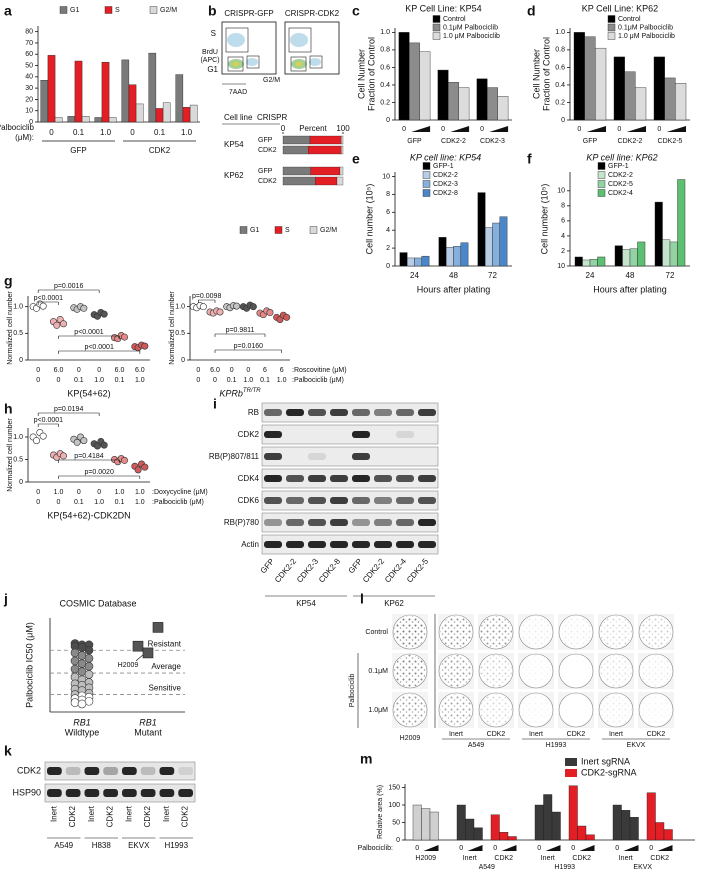  What do you see at coordinates (630, 289) in the screenshot?
I see `x-axis-label: Hours after plating` at bounding box center [630, 289].